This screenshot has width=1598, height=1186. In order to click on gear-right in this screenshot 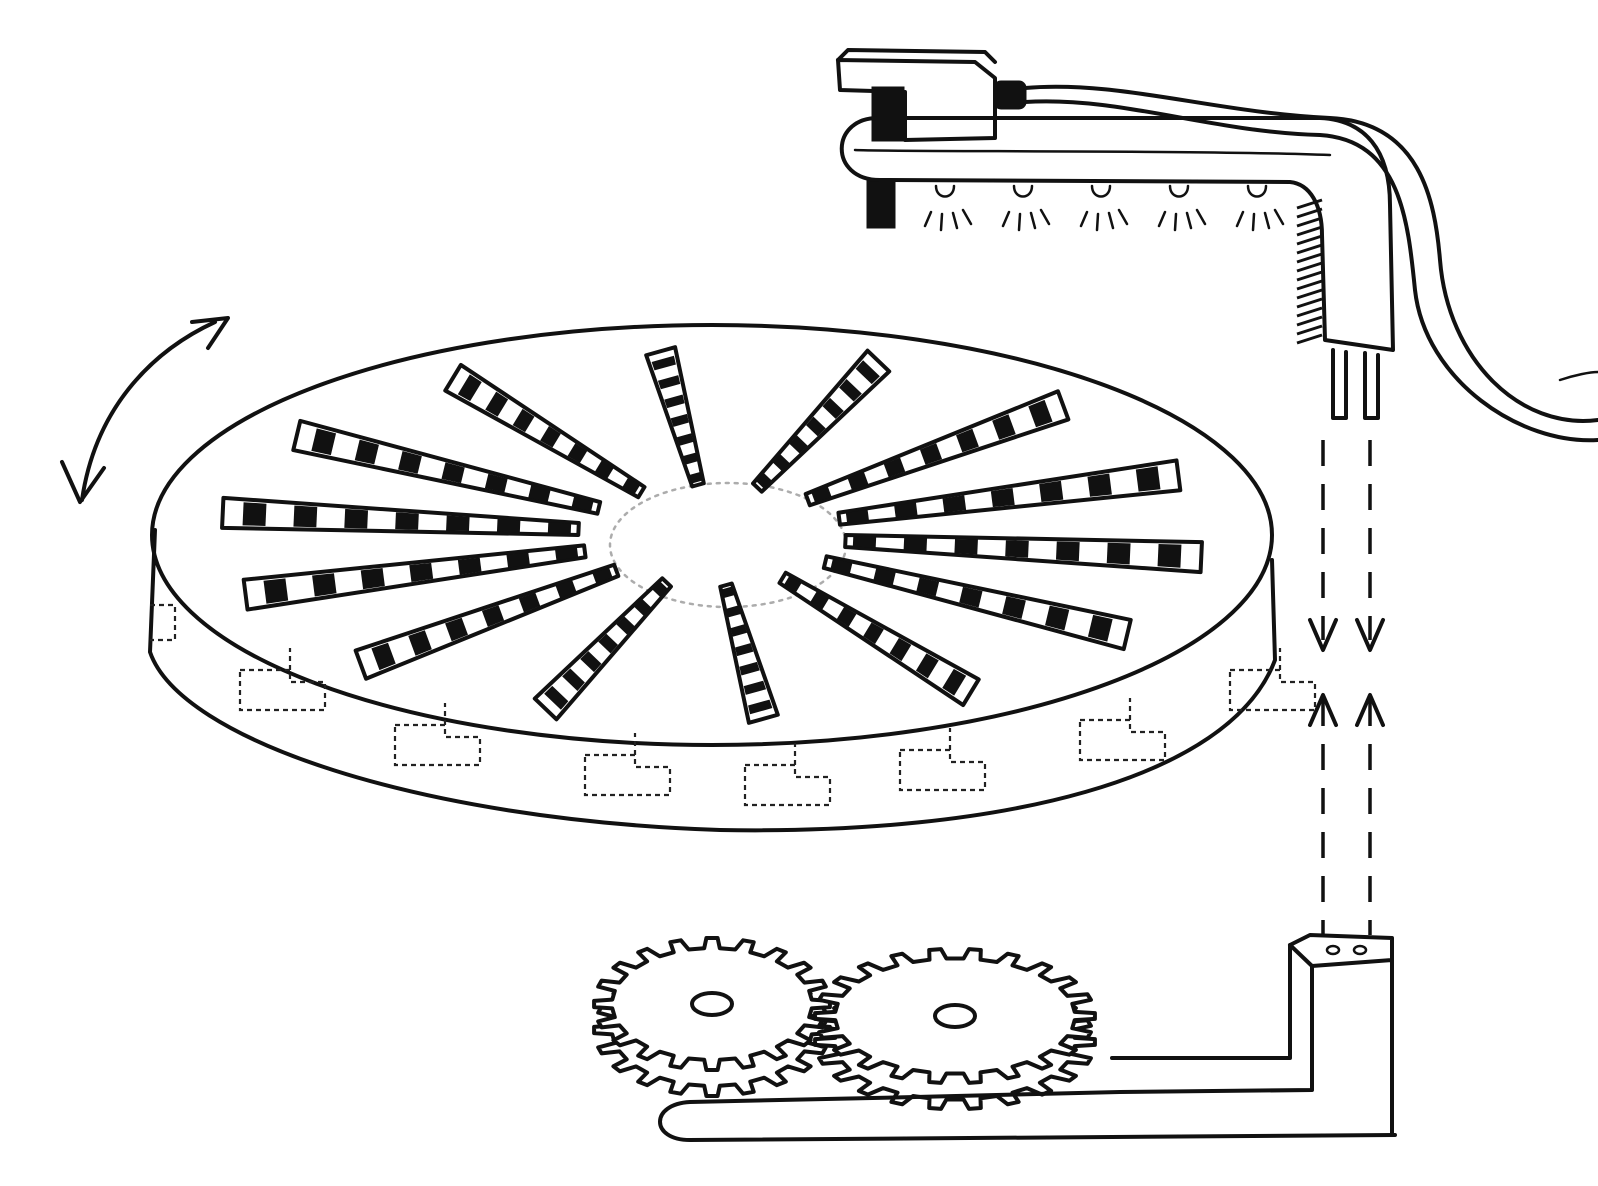, I will do `click(955, 1029)`.